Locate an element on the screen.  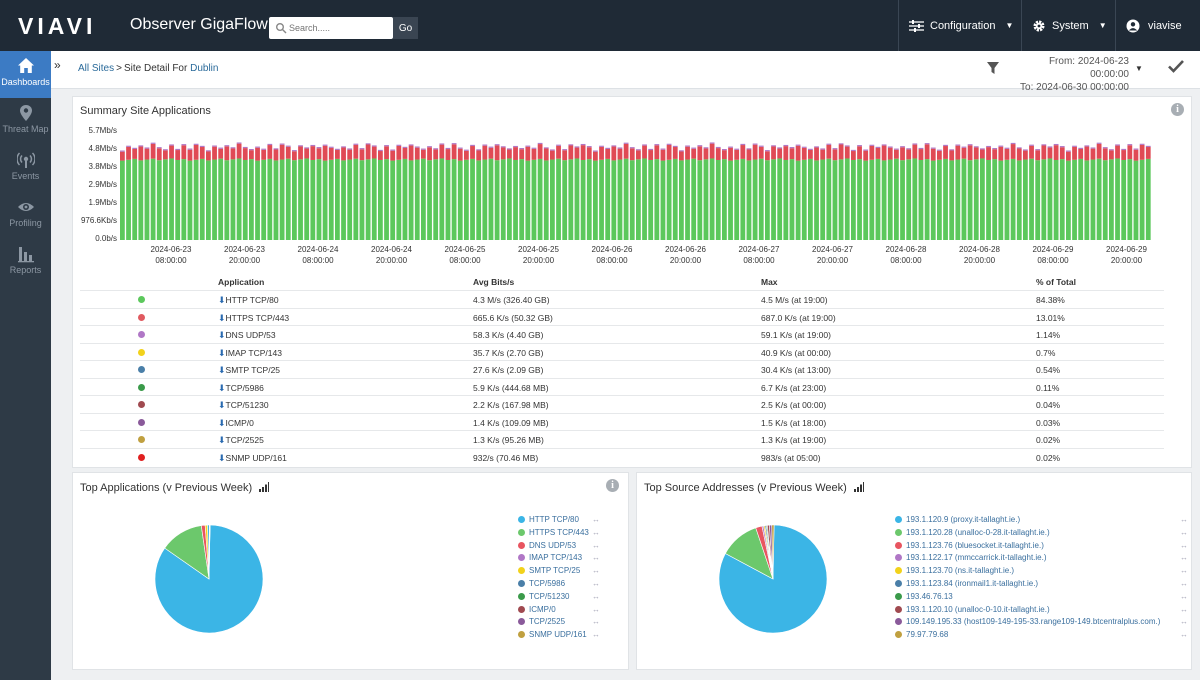
breadcrumb-site: Dublin is located at coordinates (204, 68).